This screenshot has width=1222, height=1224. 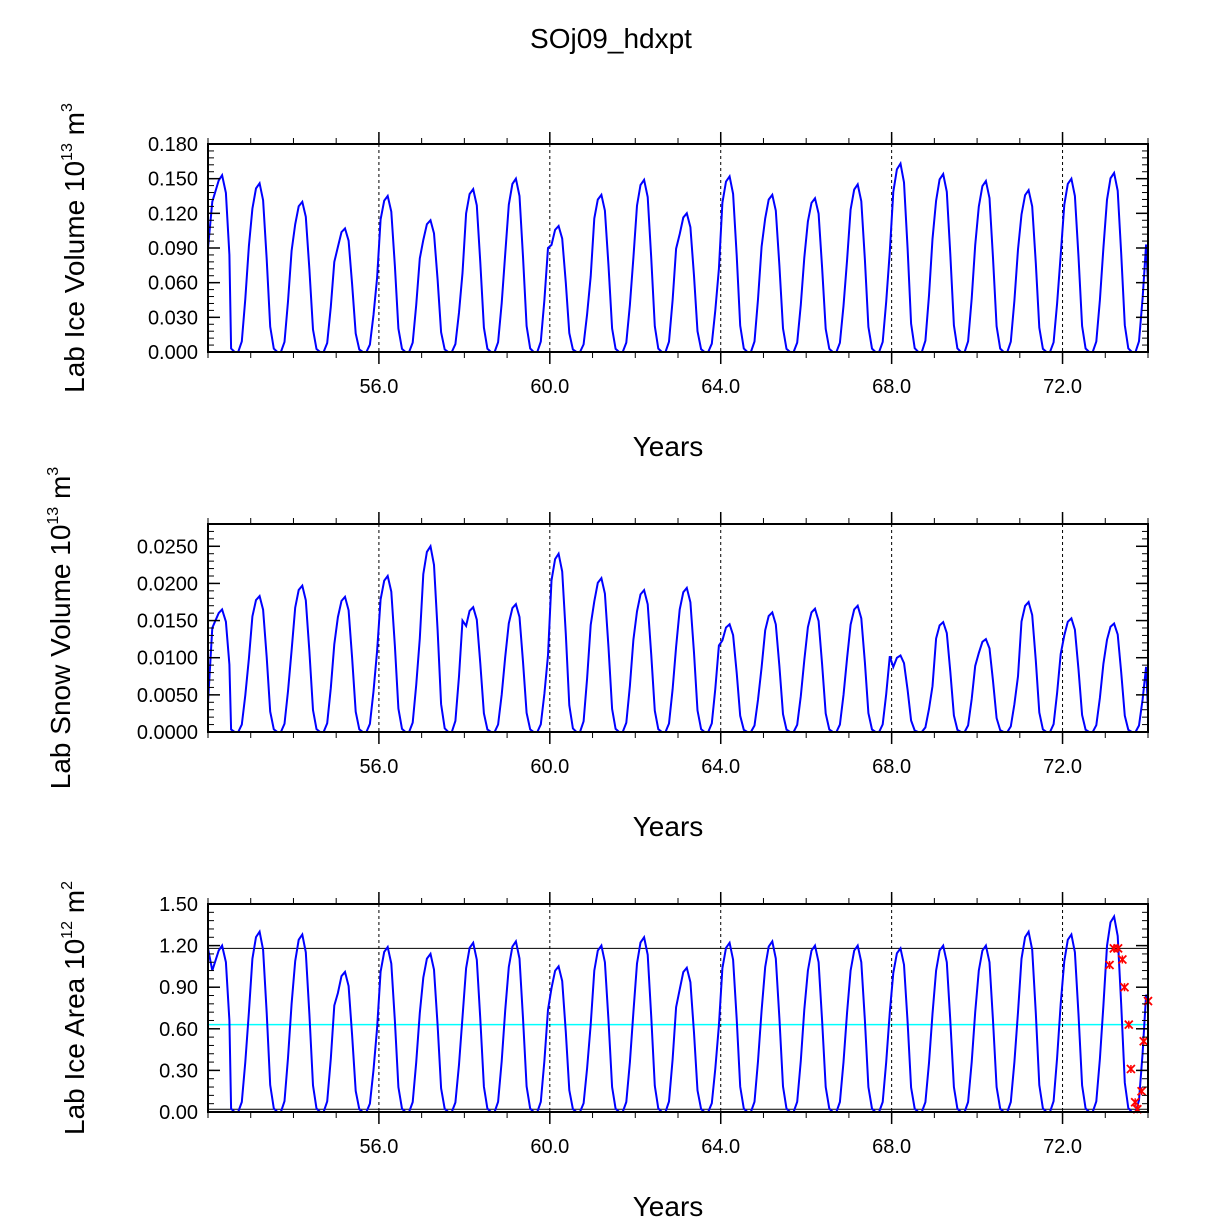 I want to click on y-axis-label-part: Lab Ice Volume 10, so click(x=74, y=277).